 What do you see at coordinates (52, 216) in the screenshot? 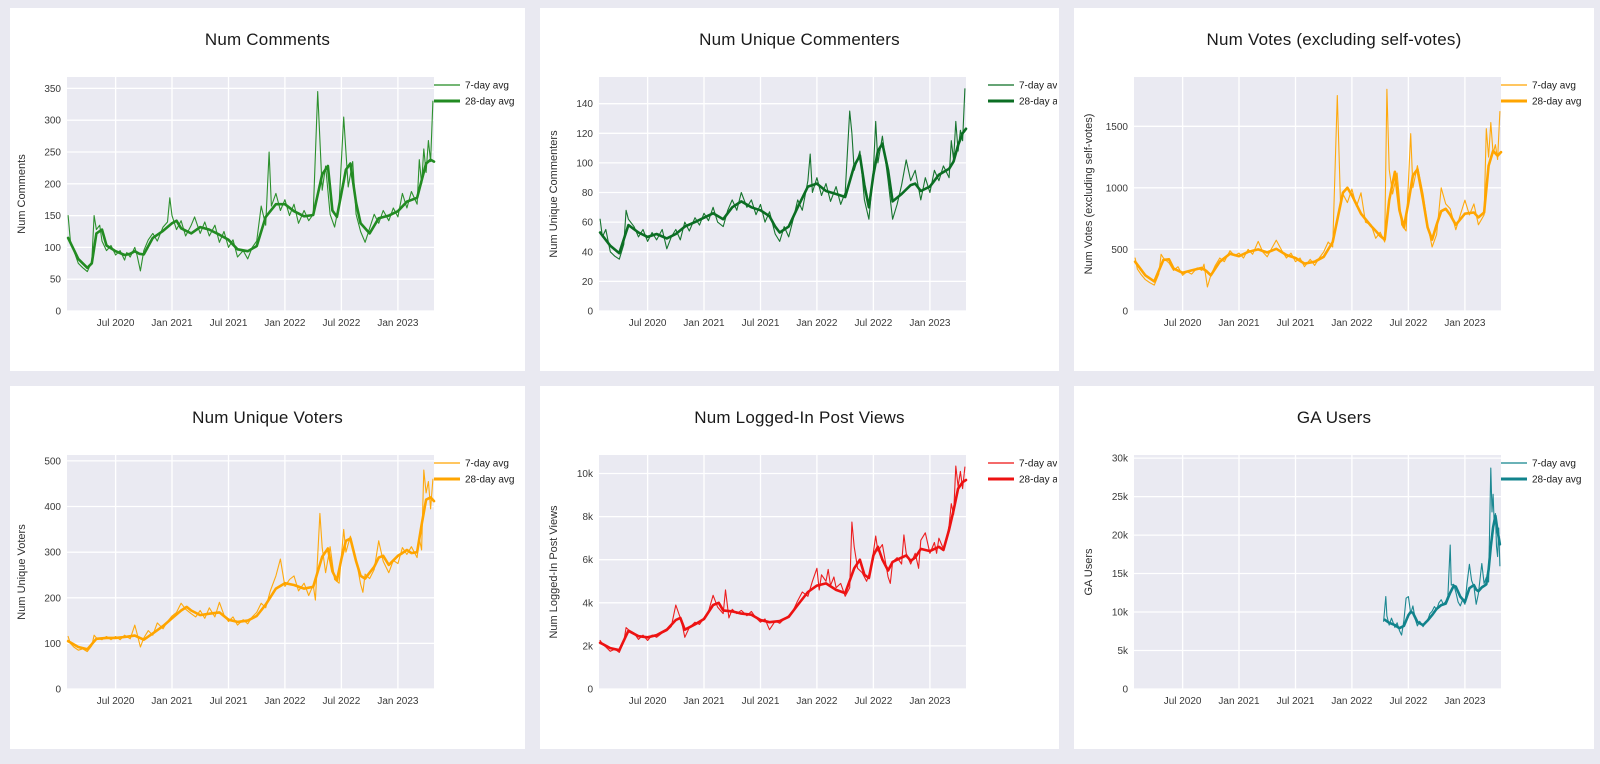
I see `y-tick-label: 150` at bounding box center [52, 216].